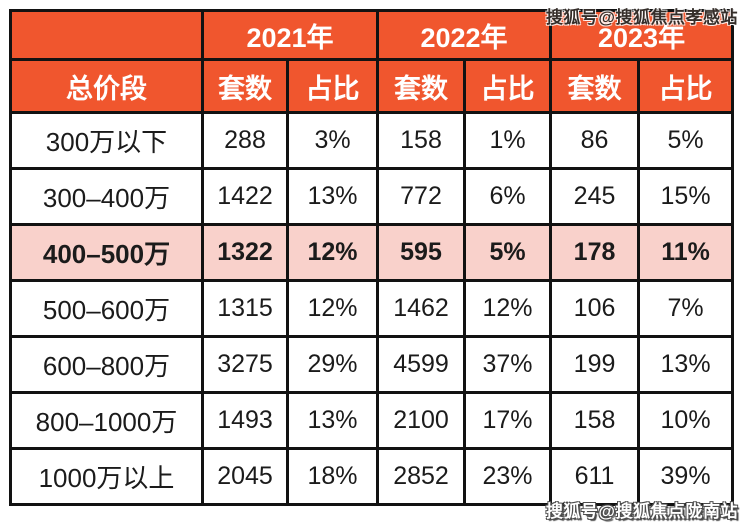 This screenshot has height=526, width=740. Describe the element at coordinates (245, 252) in the screenshot. I see `table-cell: 1322` at that location.